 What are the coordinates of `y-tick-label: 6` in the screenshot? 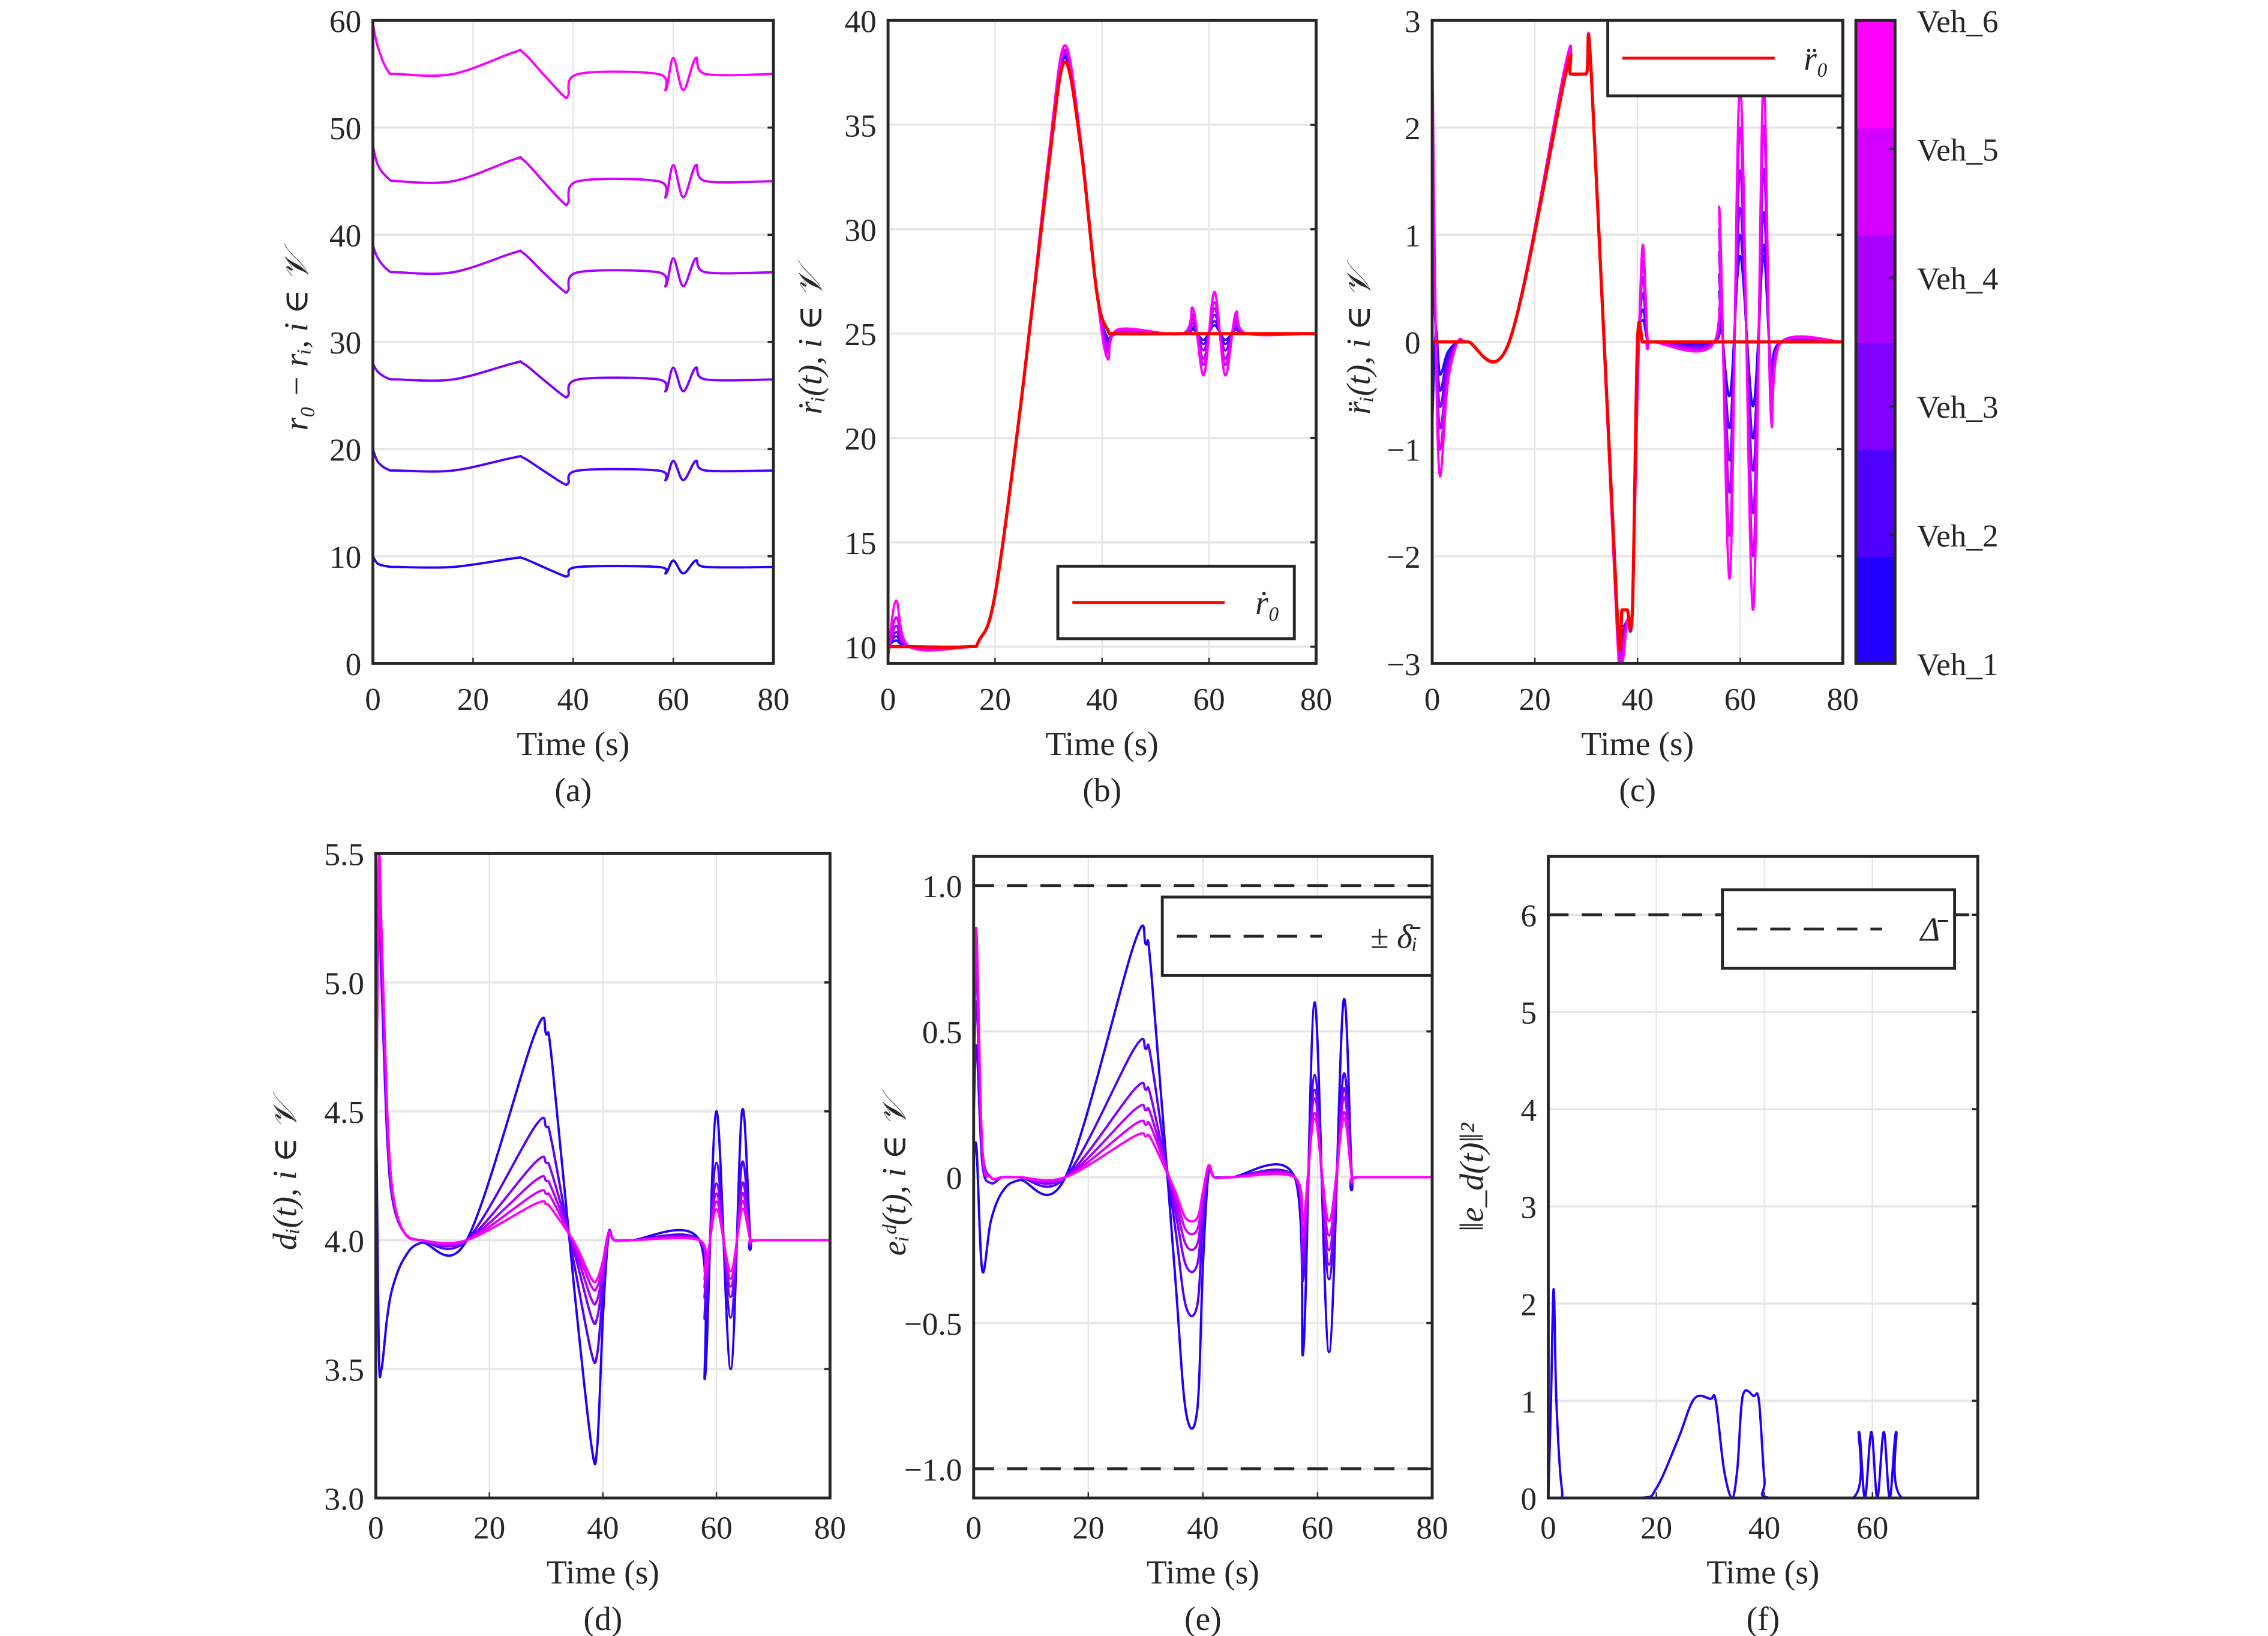 It's located at (1529, 916).